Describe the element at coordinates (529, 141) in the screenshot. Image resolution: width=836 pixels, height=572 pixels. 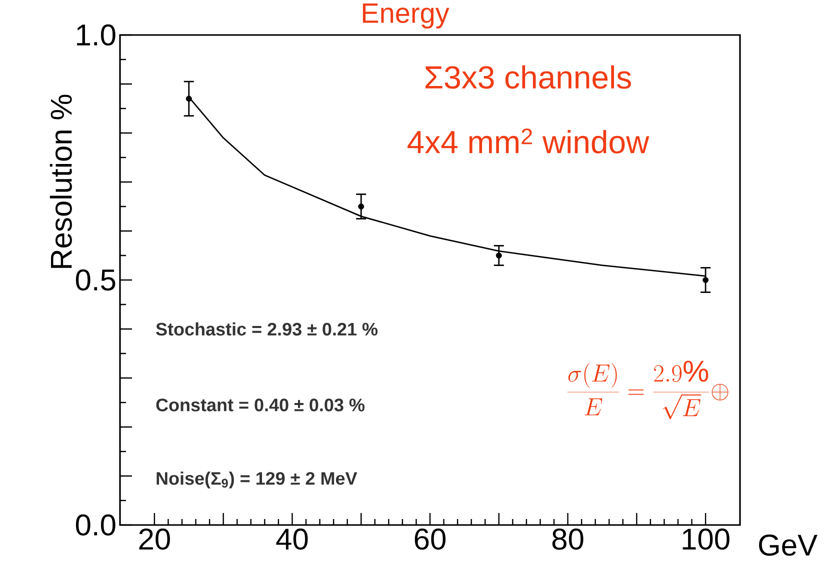
I see `annotation: 4x4 mm$^{2}$ window` at that location.